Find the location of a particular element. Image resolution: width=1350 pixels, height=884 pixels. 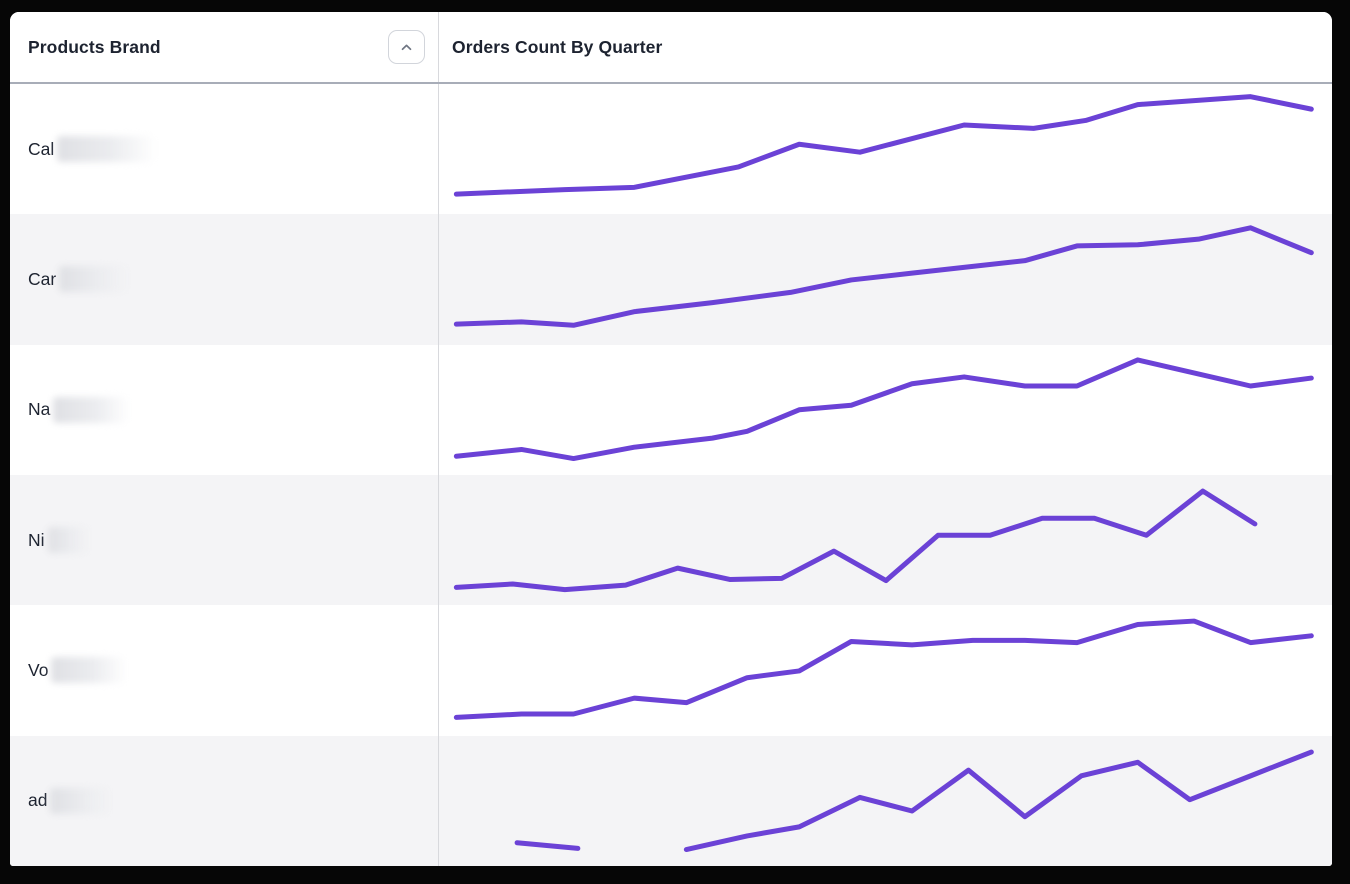

brand-prefix: ad is located at coordinates (38, 800).